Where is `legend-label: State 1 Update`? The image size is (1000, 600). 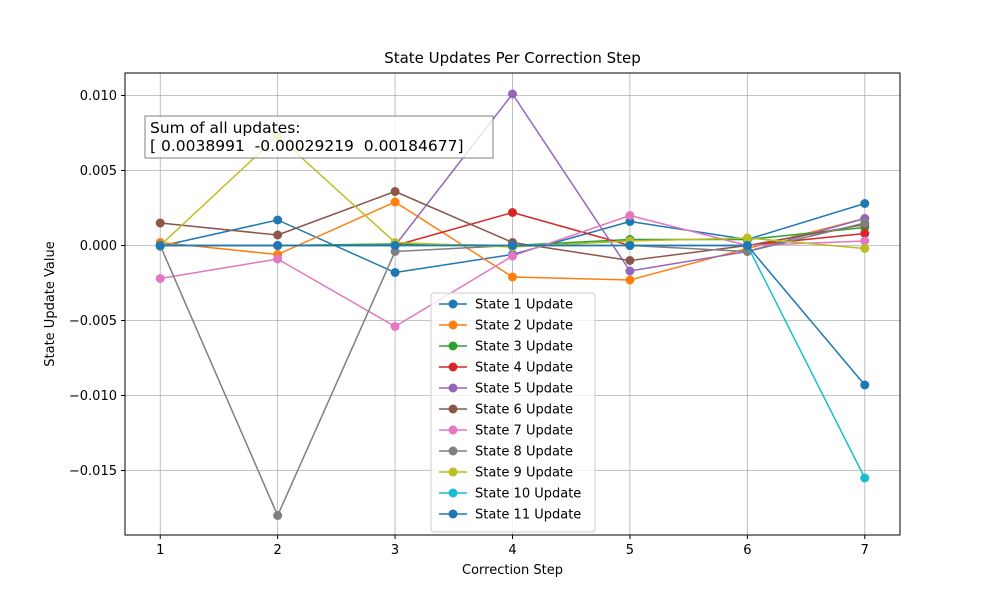
legend-label: State 1 Update is located at coordinates (524, 305).